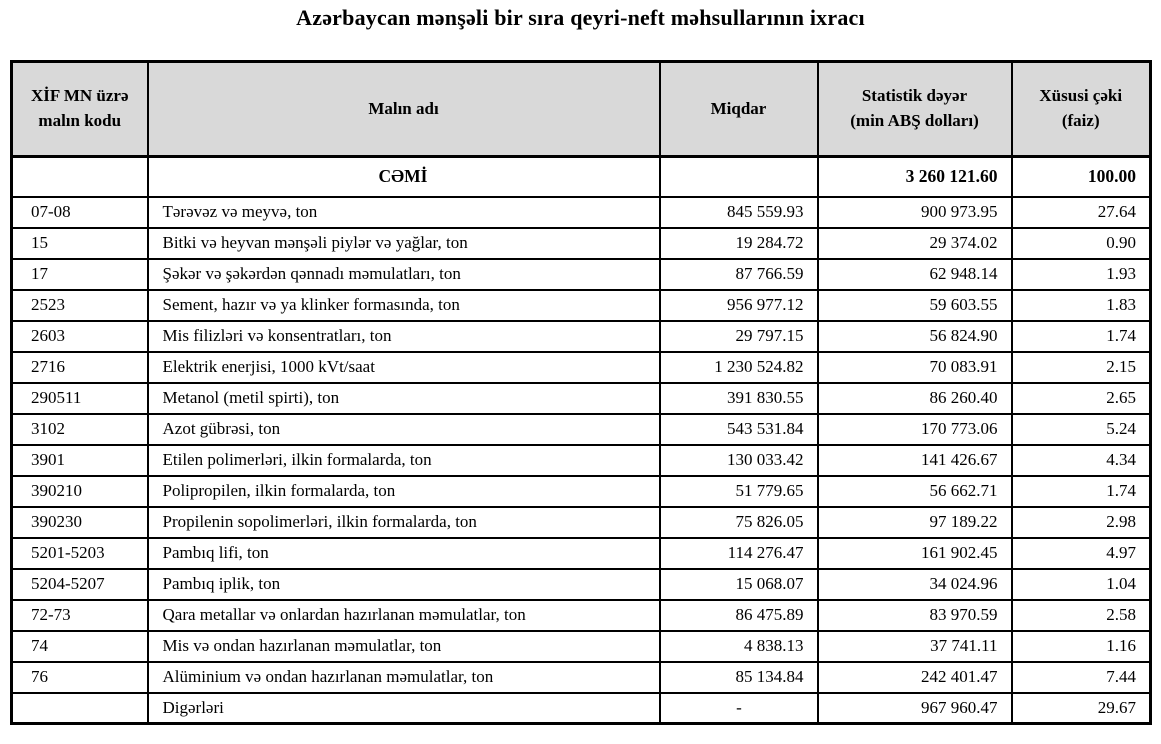 This screenshot has height=744, width=1161. I want to click on row-value: 242 401.47, so click(914, 677).